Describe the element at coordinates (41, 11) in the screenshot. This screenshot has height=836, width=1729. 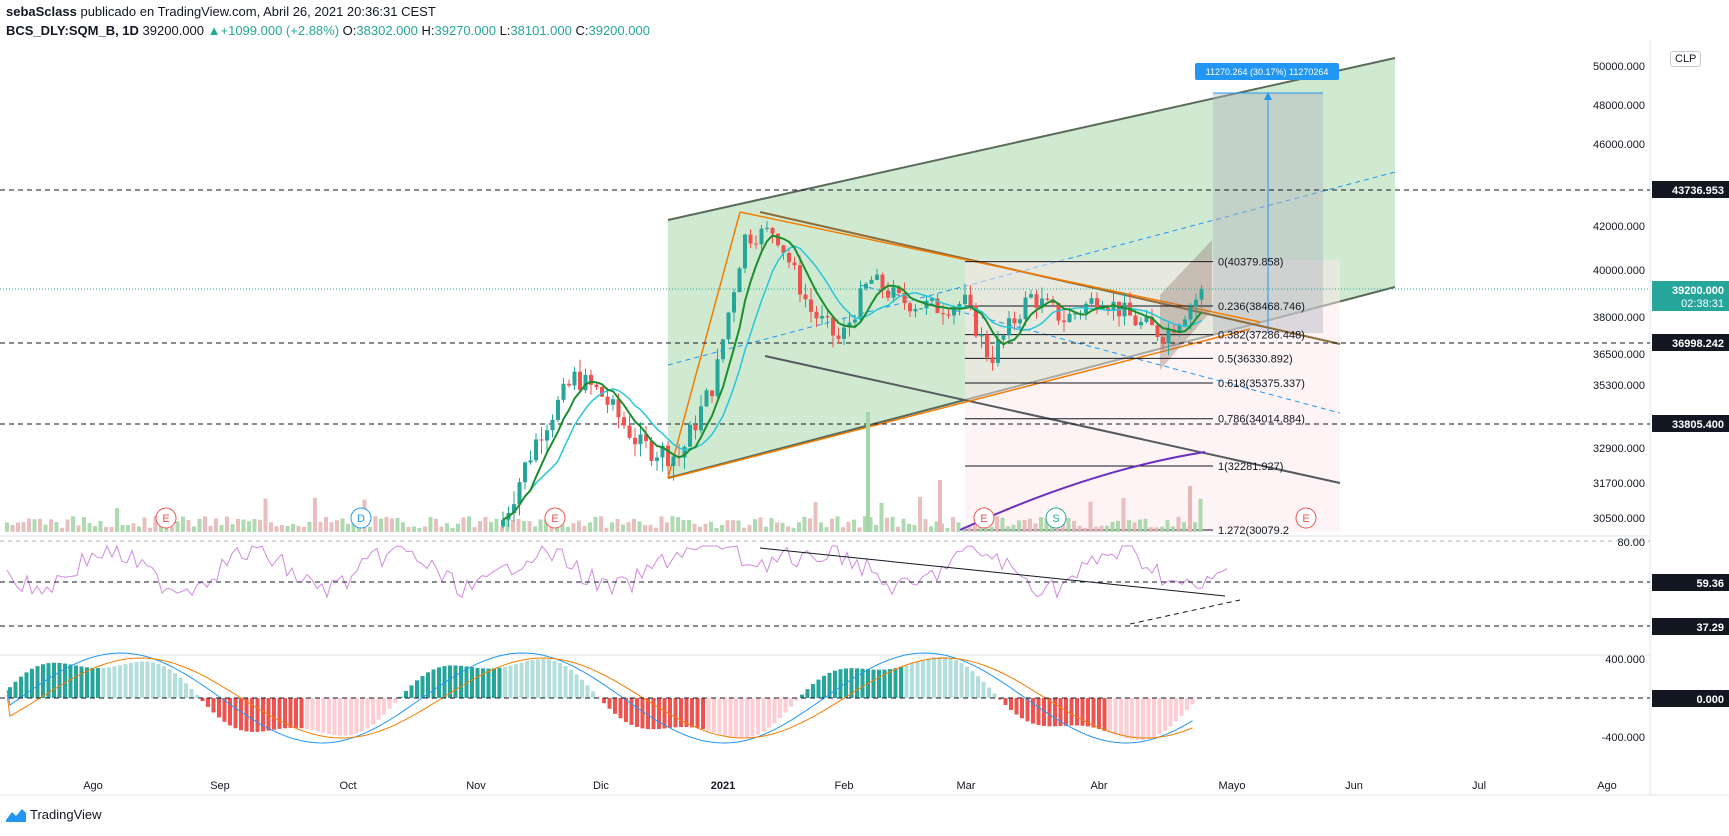
I see `author-name: sebaSclass` at that location.